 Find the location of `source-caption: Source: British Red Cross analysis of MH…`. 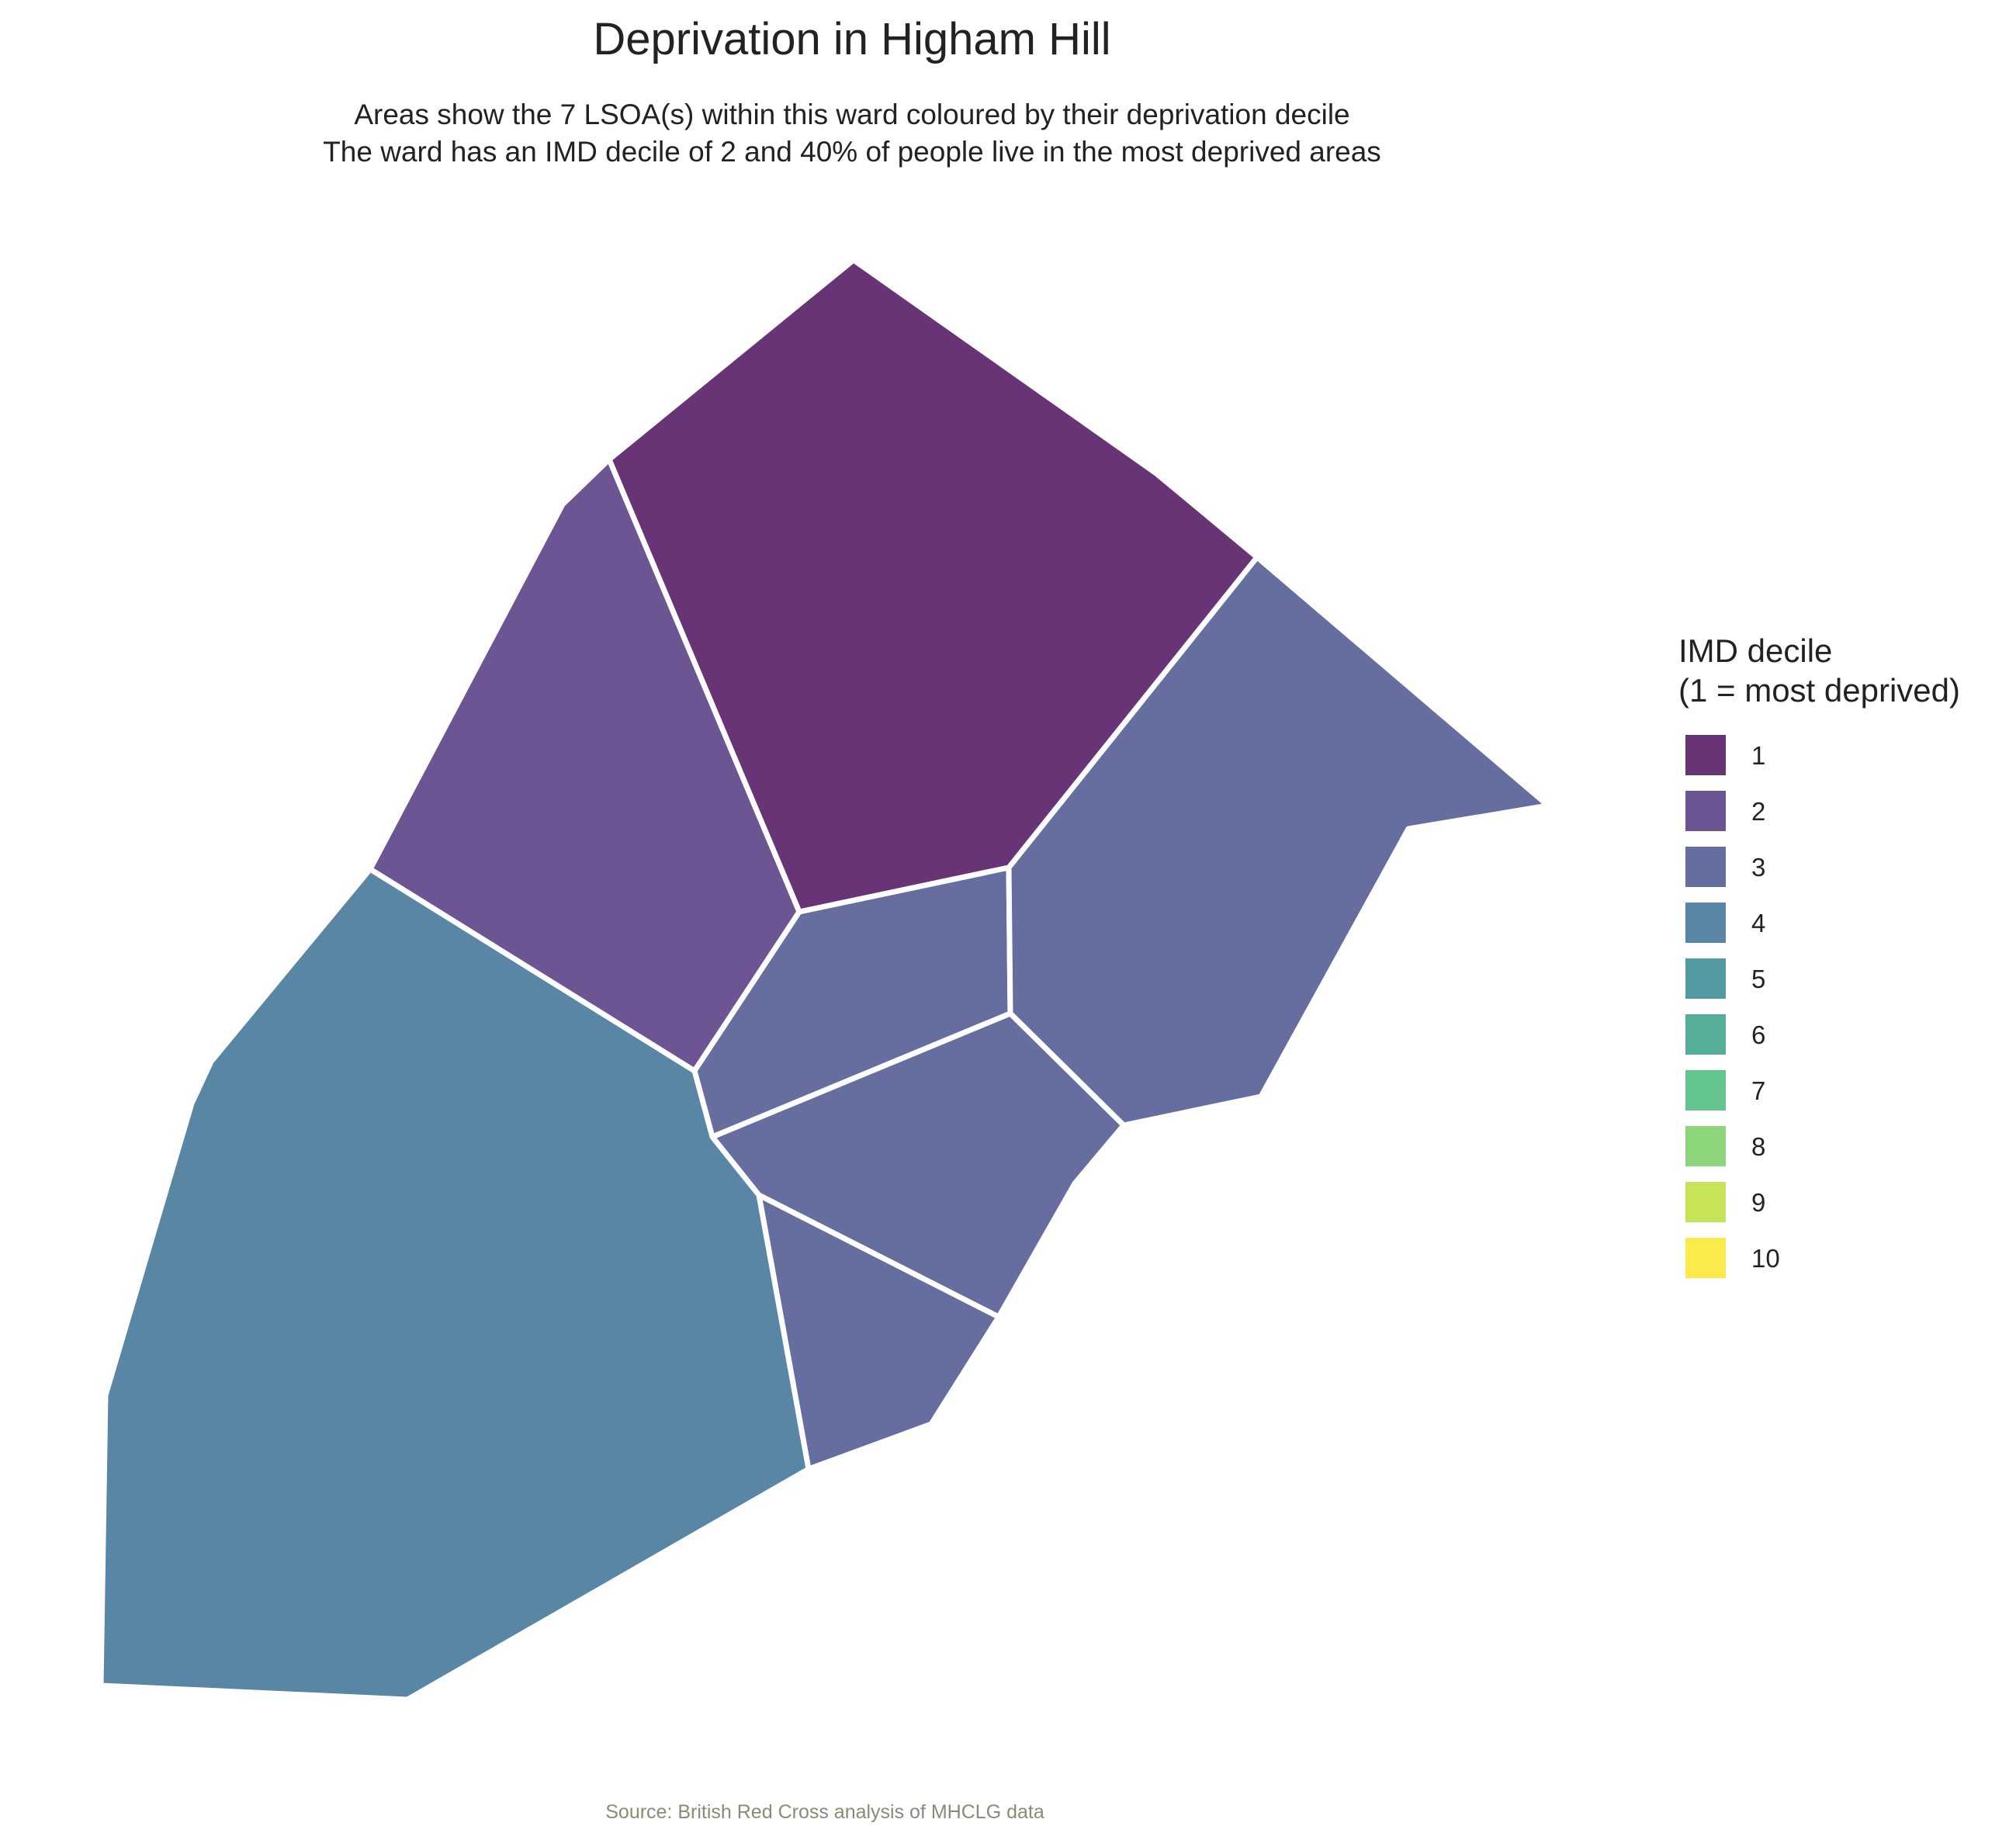

source-caption: Source: British Red Cross analysis of MH… is located at coordinates (825, 1812).